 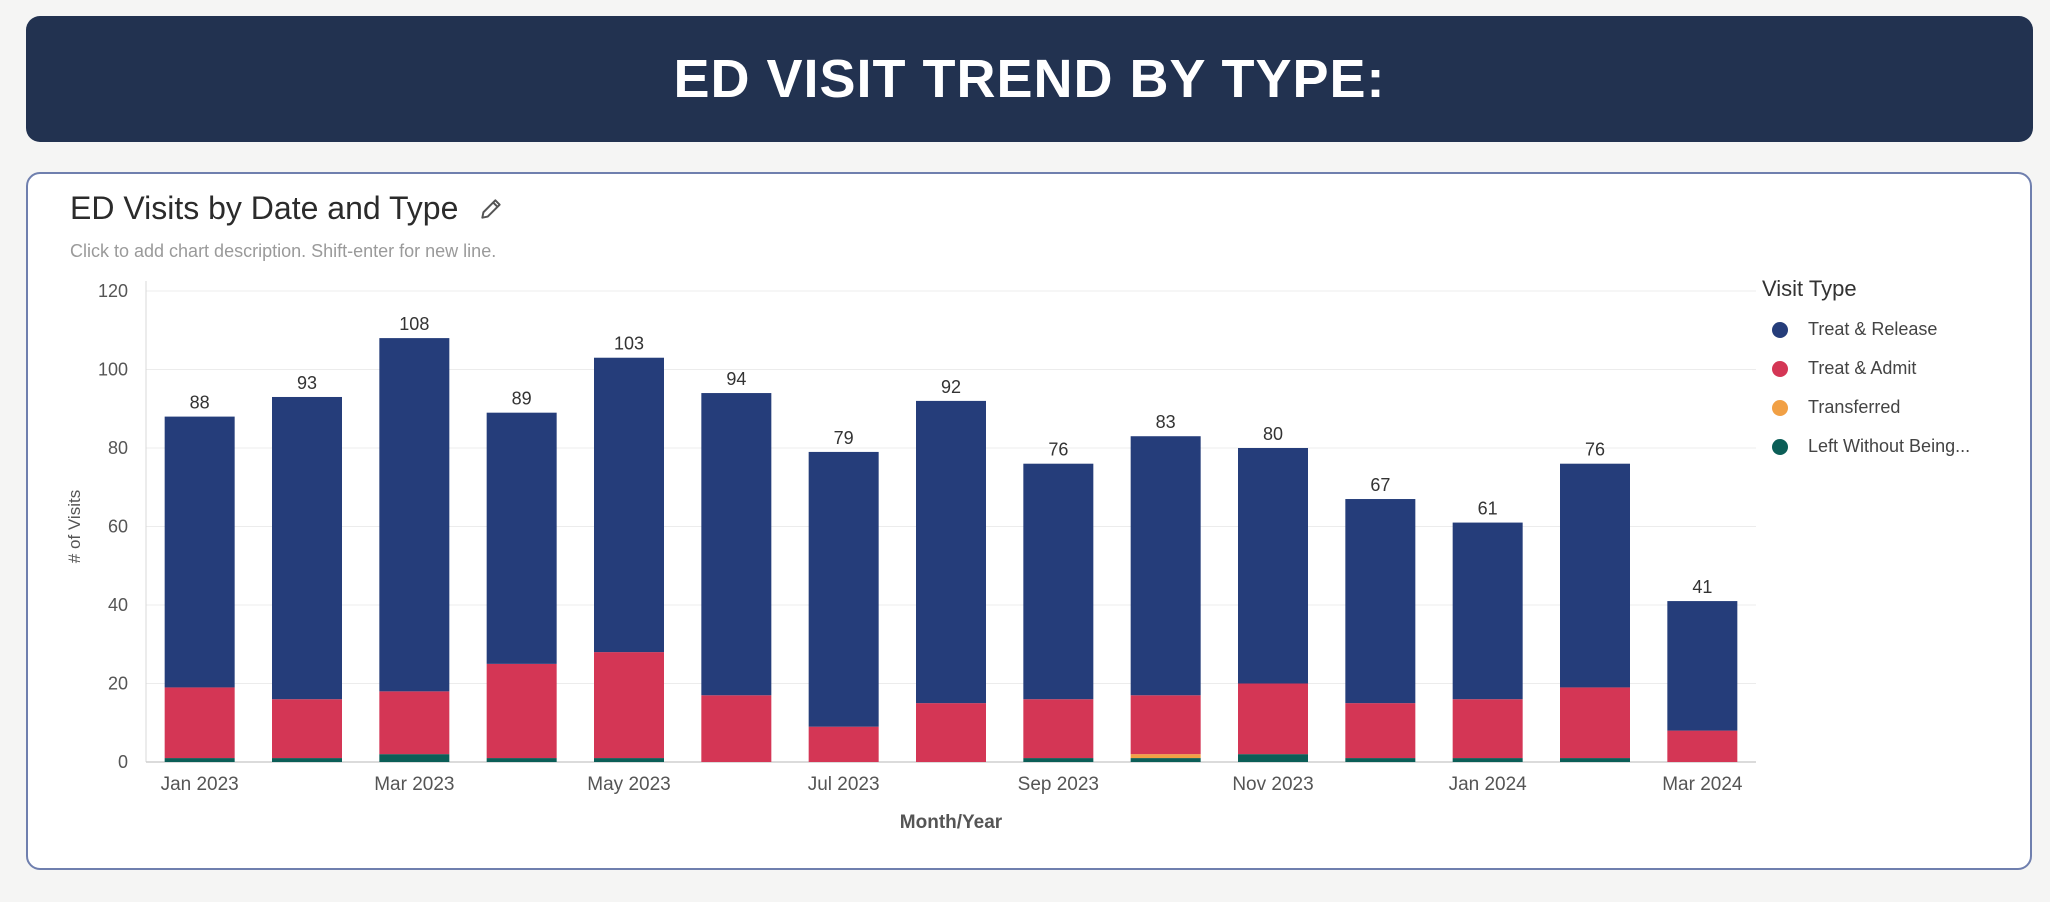 I want to click on x-tick-label: Nov 2023, so click(x=1272, y=784).